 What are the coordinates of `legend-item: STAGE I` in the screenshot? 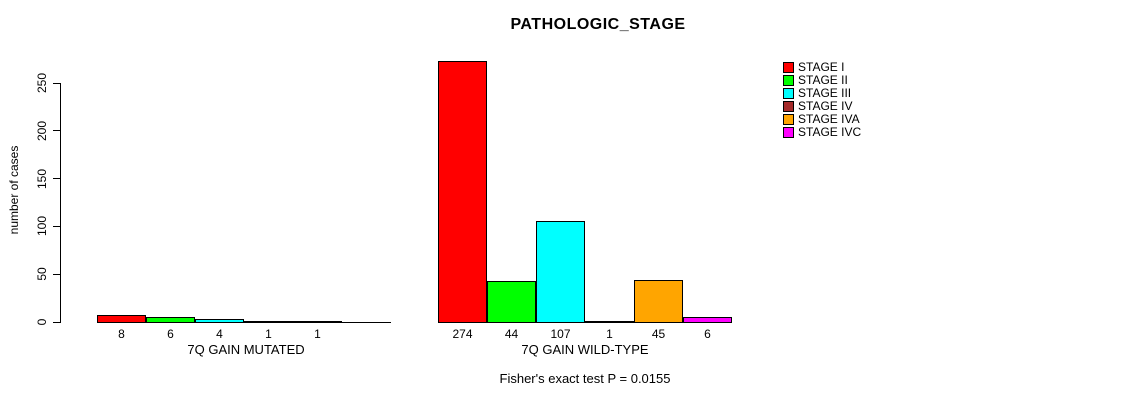 It's located at (822, 67).